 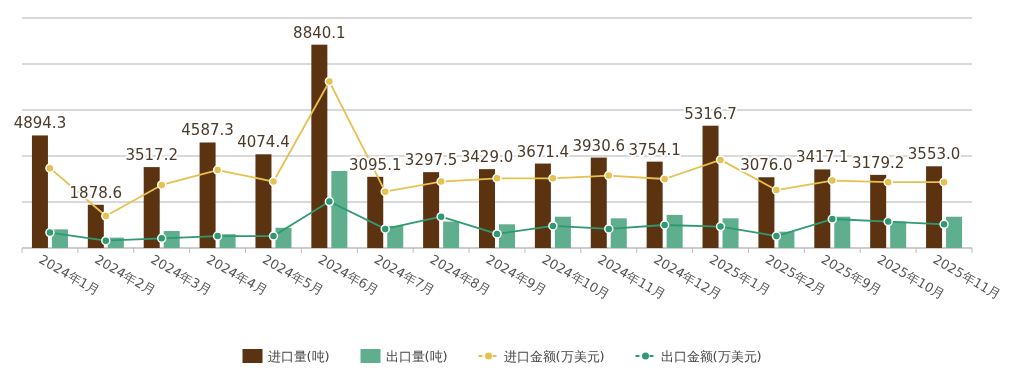 I want to click on data-label: 4074.4, so click(x=263, y=142).